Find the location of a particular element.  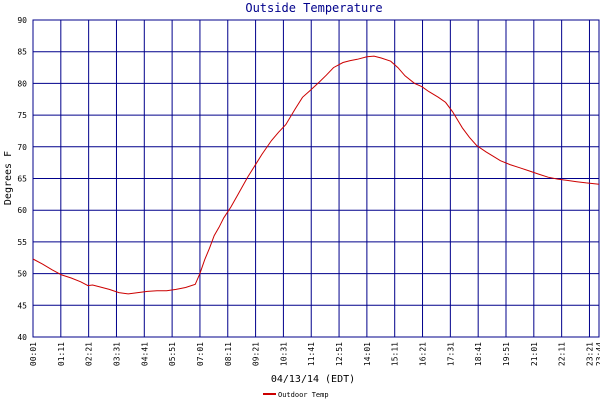

x-tick-label: 14:01 is located at coordinates (367, 354).